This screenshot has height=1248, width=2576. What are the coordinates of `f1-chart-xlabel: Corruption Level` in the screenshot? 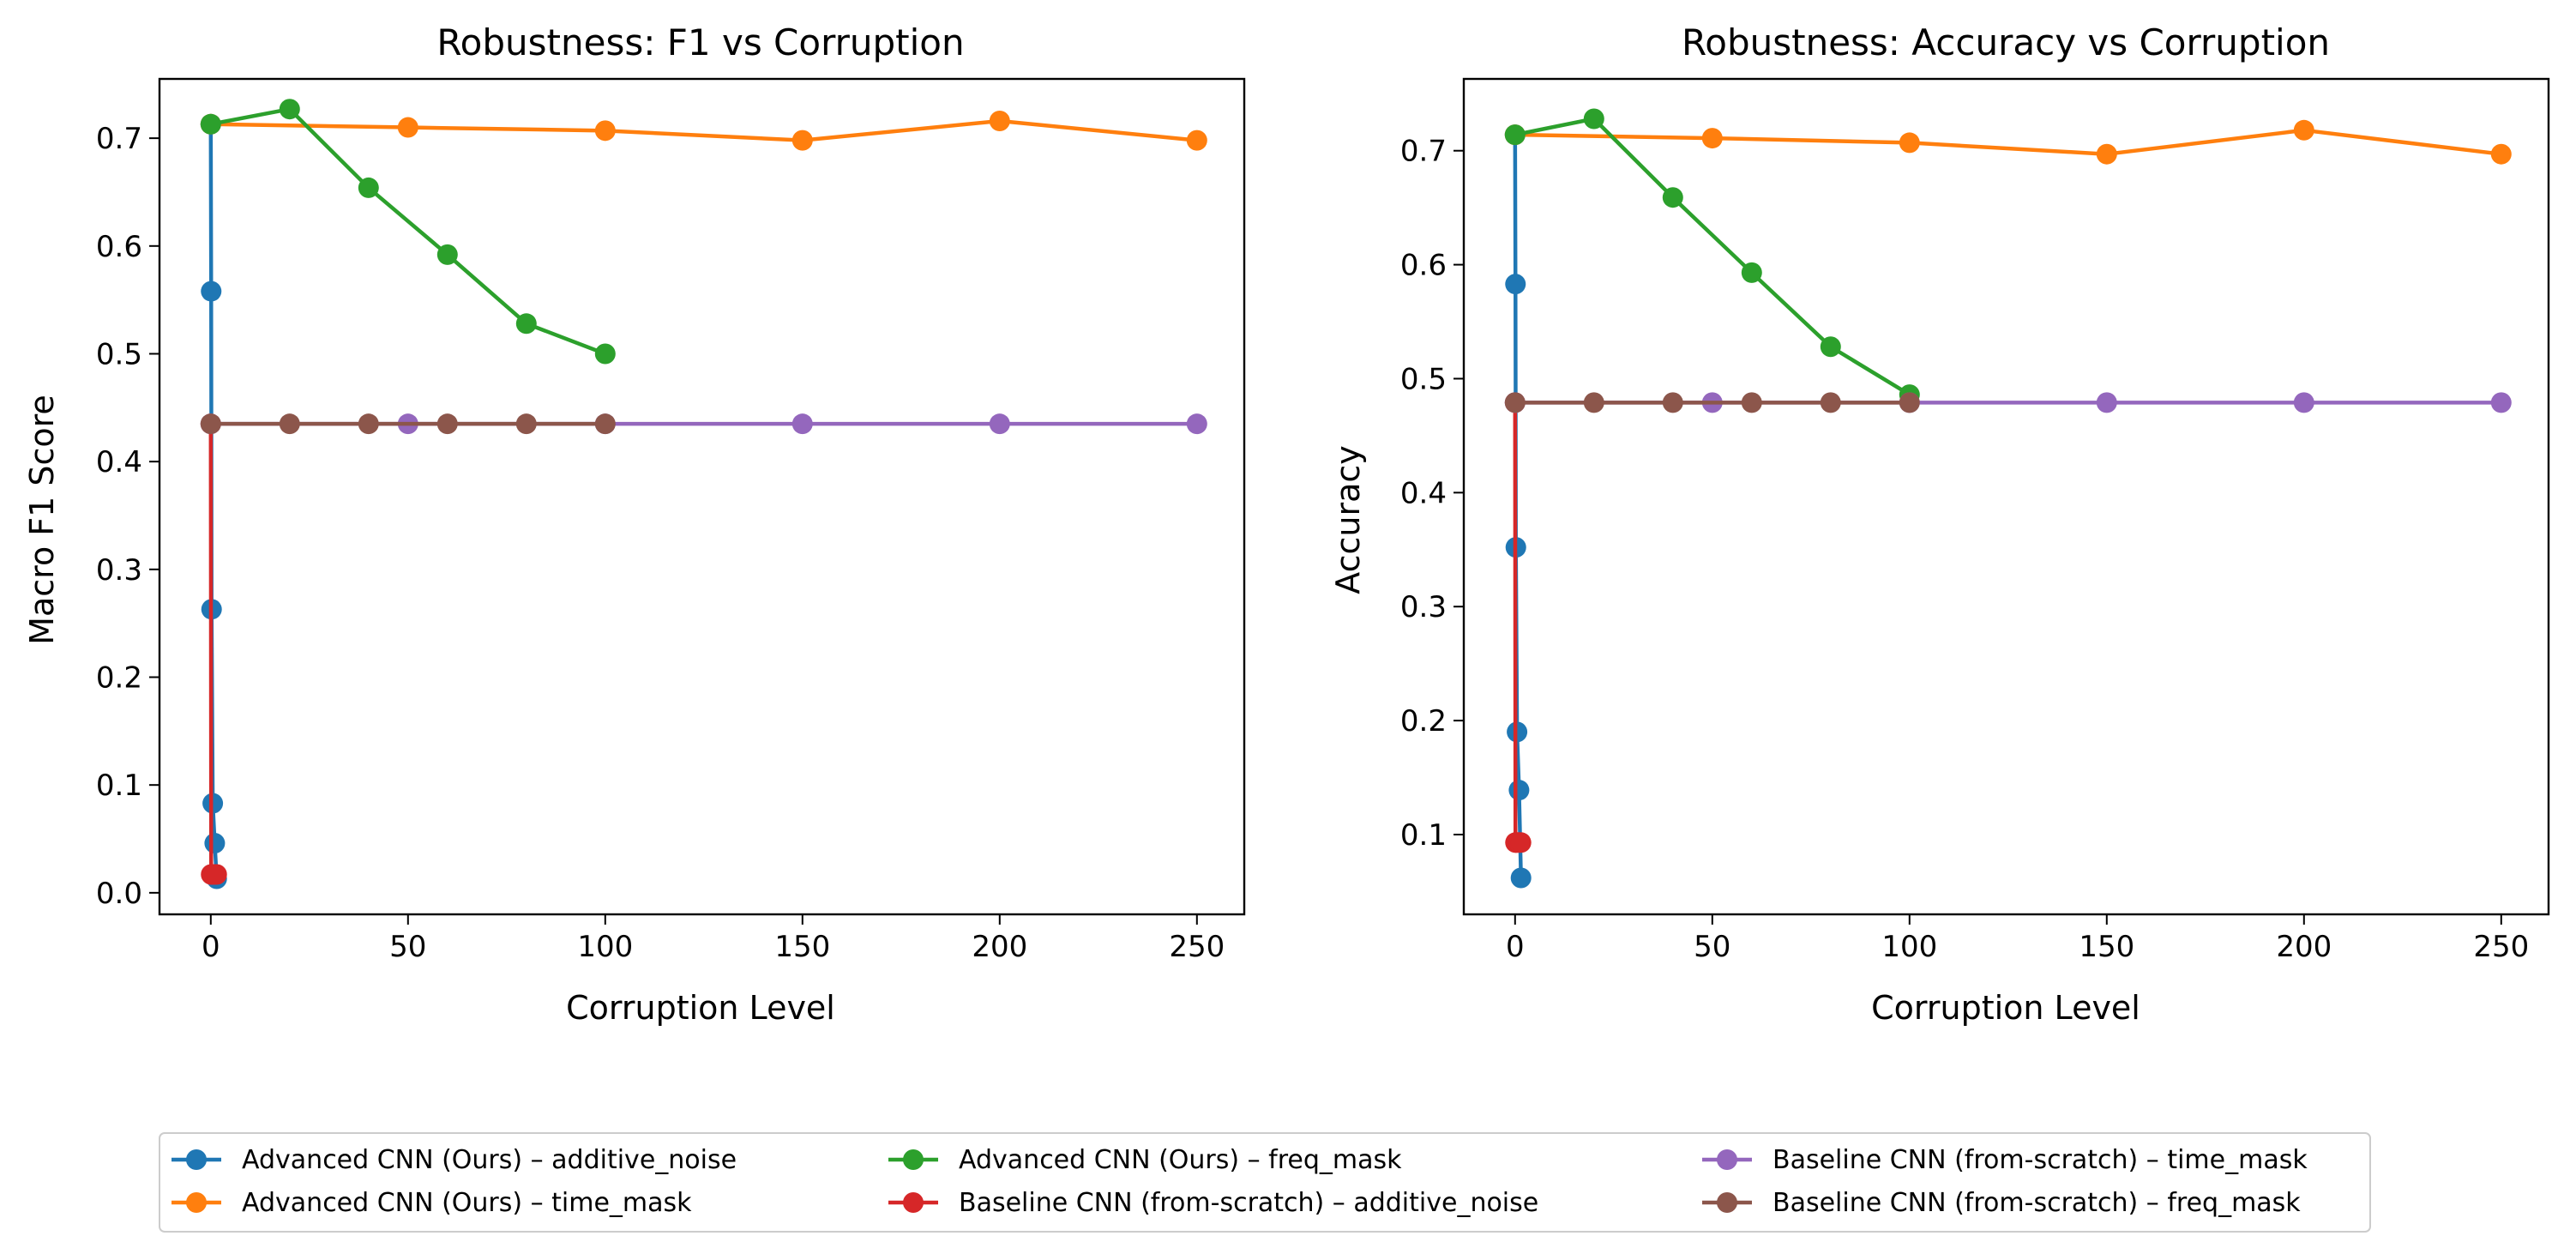 It's located at (700, 1008).